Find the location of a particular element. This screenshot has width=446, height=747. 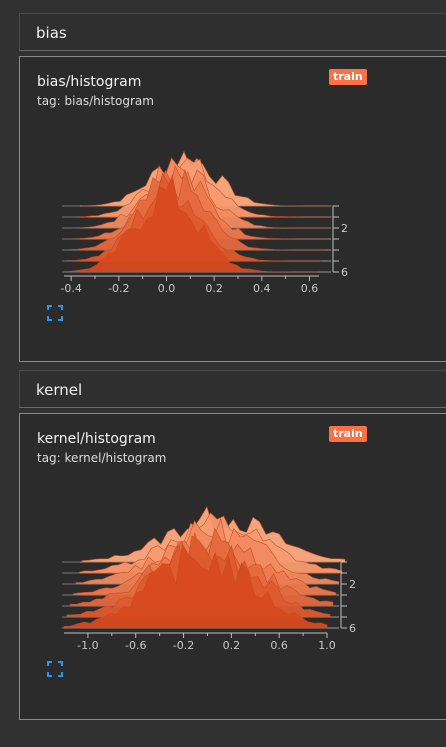

x-tick-label: 1.0 is located at coordinates (327, 645).